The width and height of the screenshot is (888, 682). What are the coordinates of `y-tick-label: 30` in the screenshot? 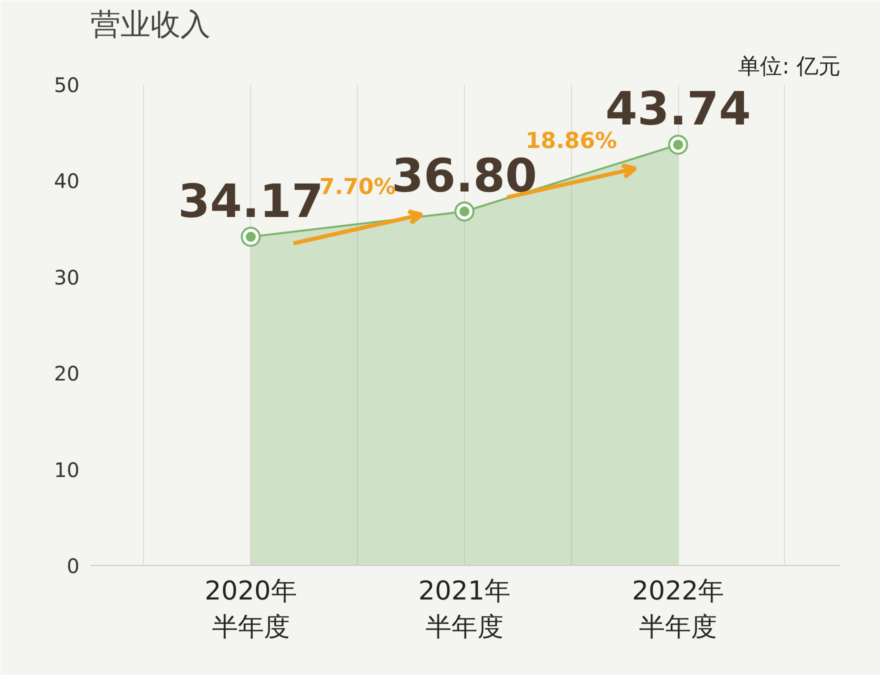 It's located at (67, 277).